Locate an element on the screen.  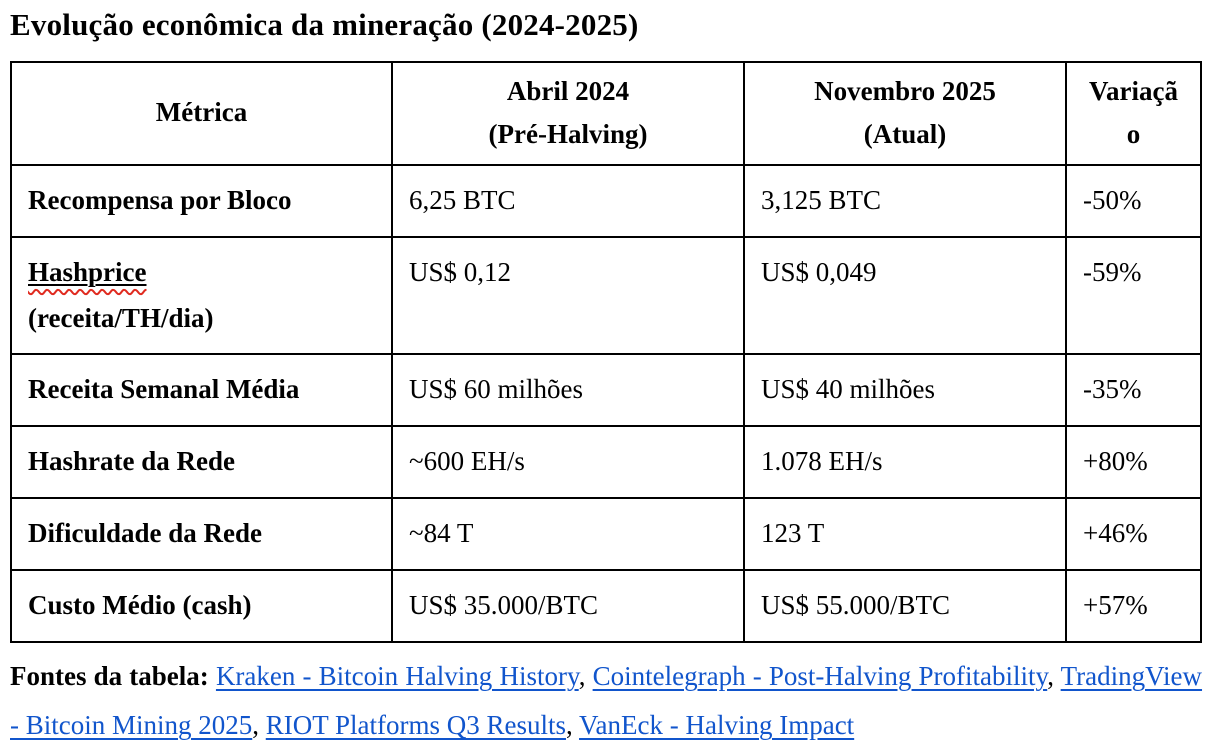
col-header-metrica-label: Métrica is located at coordinates (201, 112).